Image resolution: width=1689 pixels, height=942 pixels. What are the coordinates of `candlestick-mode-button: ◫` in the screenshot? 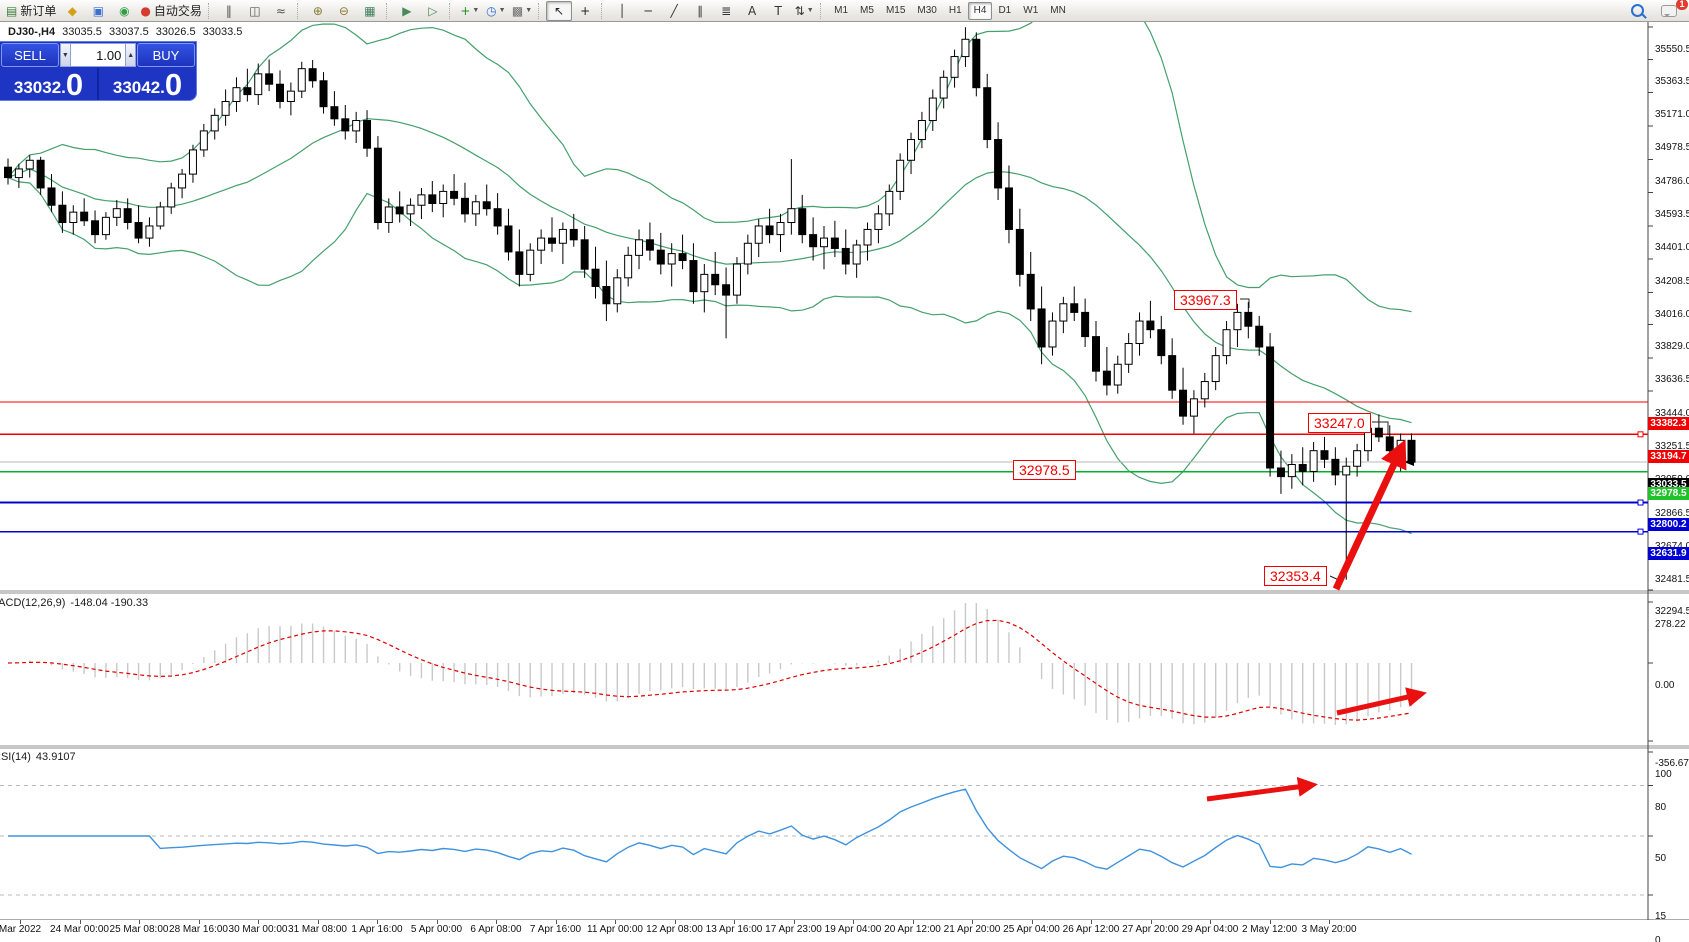 It's located at (255, 11).